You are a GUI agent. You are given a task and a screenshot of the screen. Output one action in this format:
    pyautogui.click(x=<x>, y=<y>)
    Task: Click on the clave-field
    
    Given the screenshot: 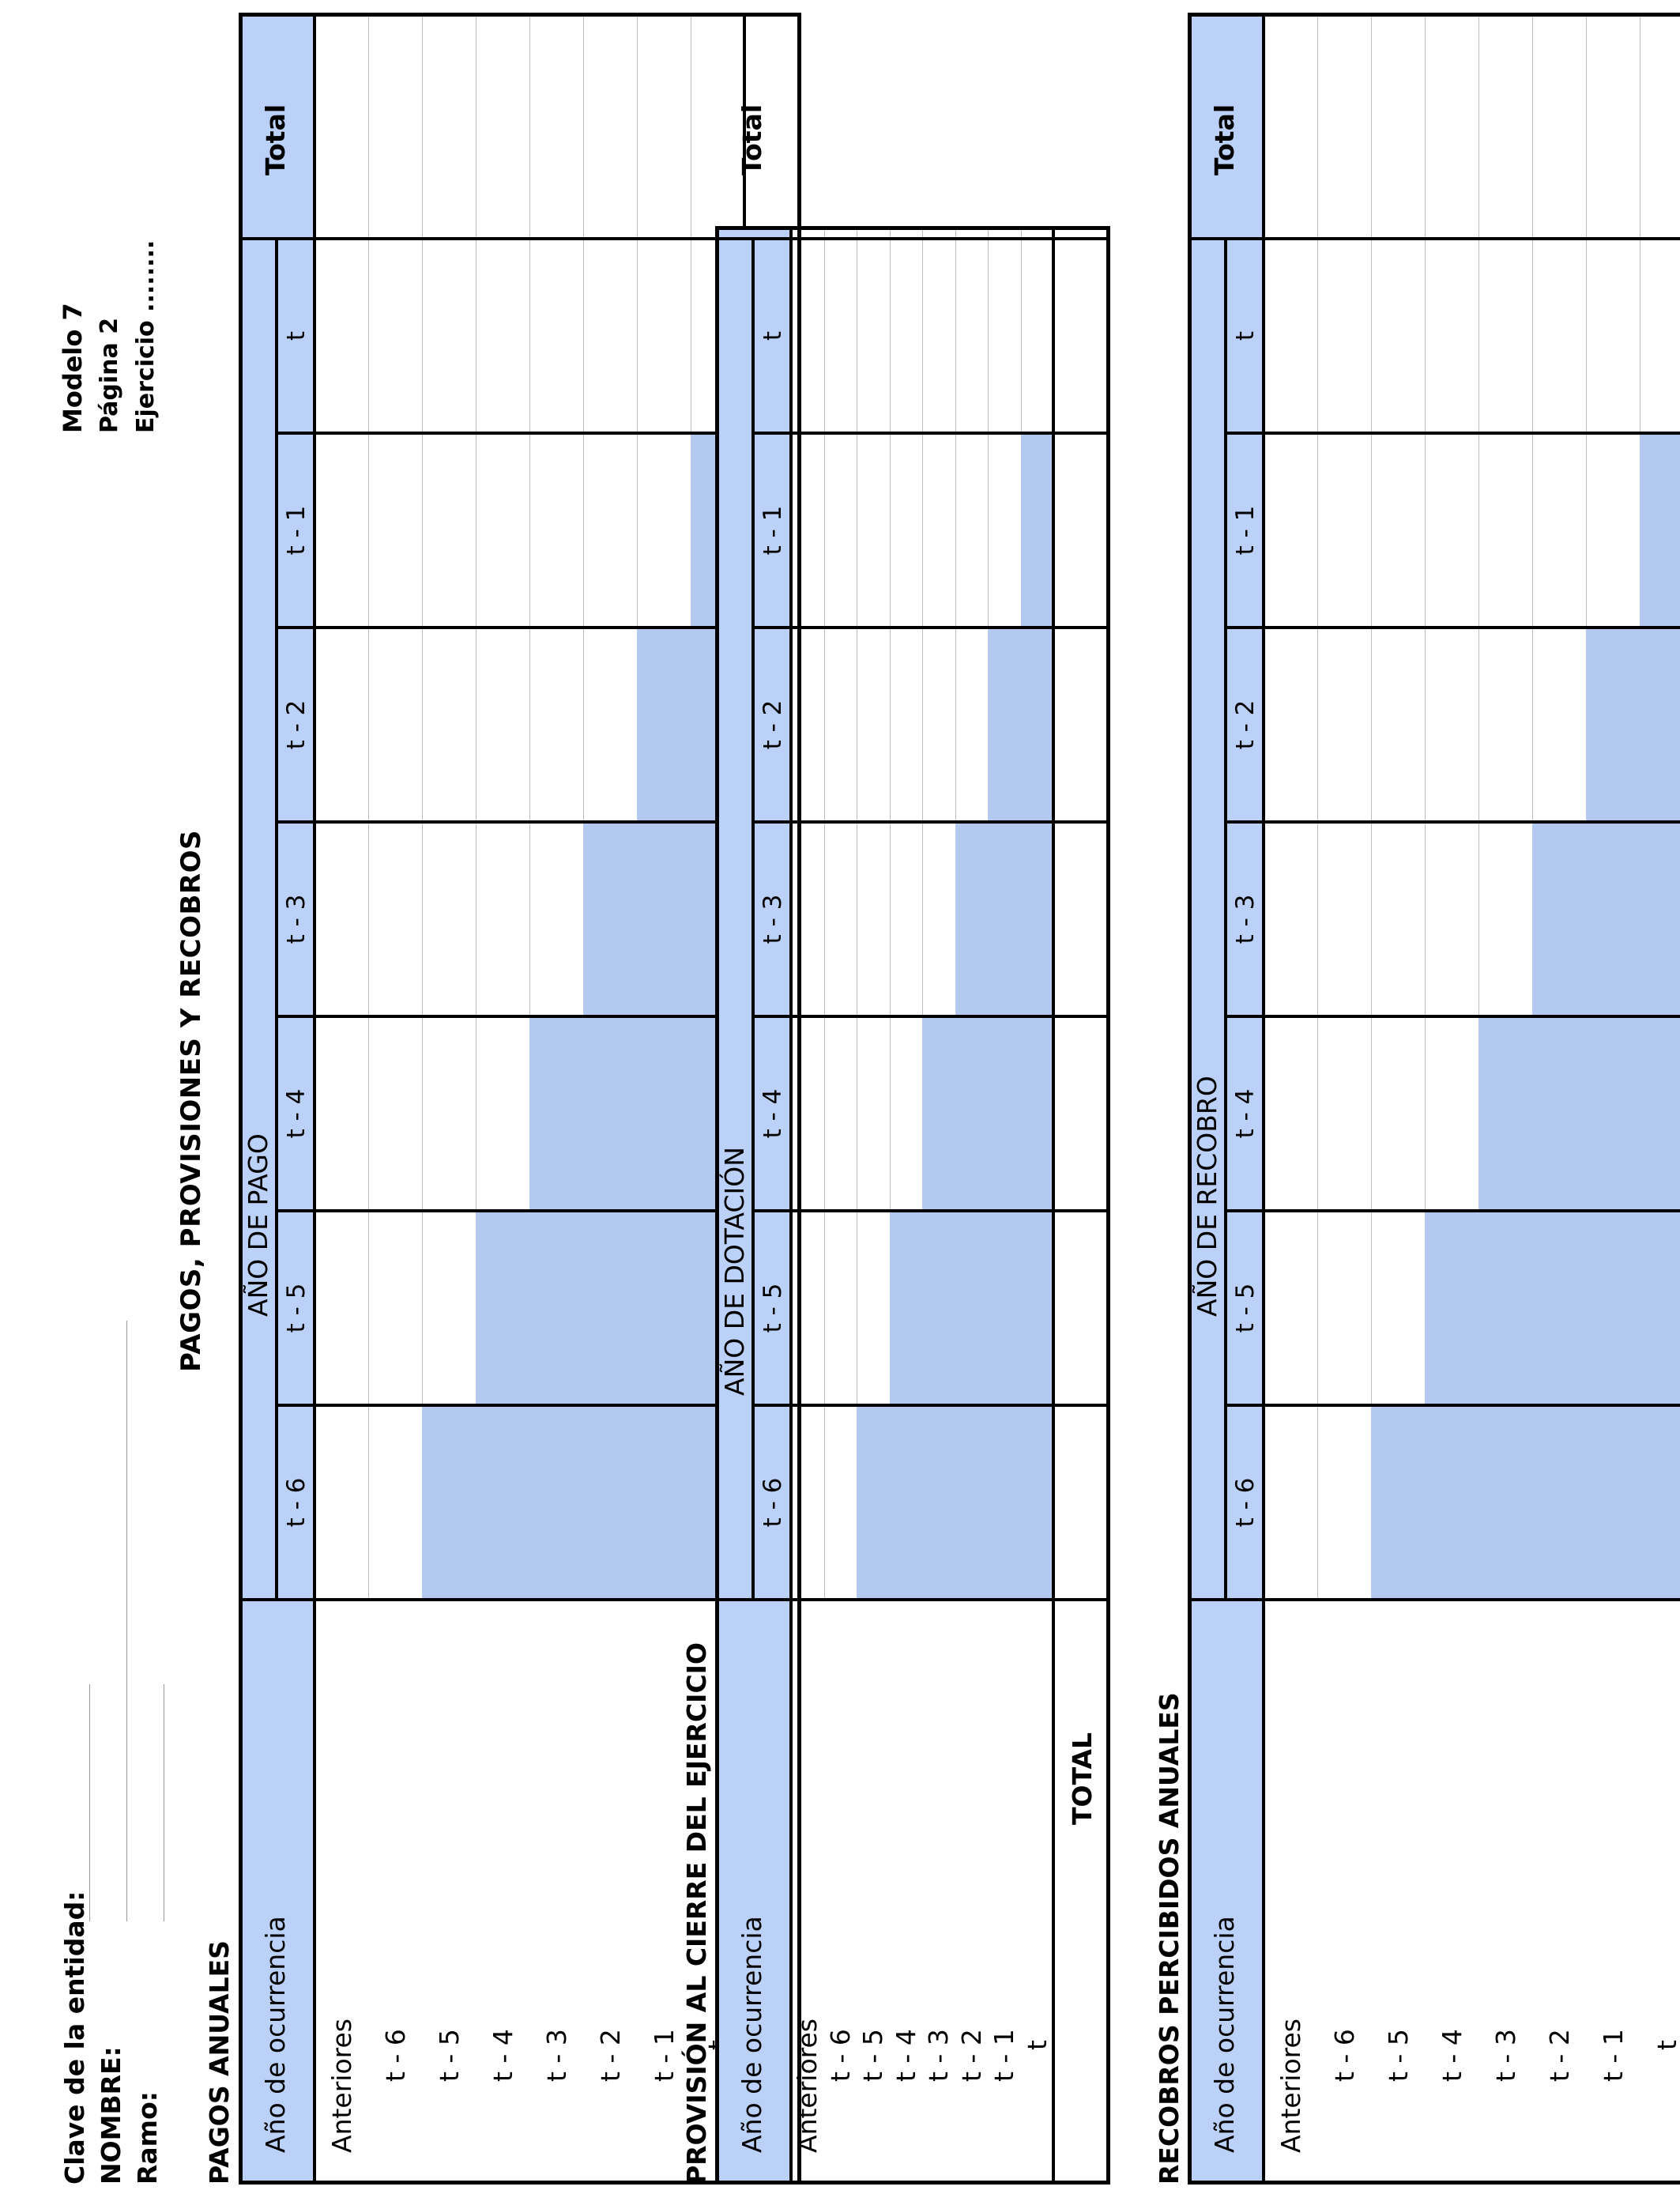 What is the action you would take?
    pyautogui.click(x=89, y=1802)
    